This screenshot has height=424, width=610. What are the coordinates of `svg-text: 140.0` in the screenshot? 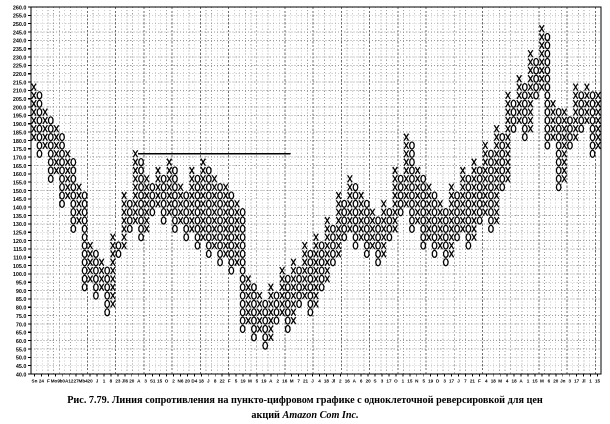 It's located at (20, 208).